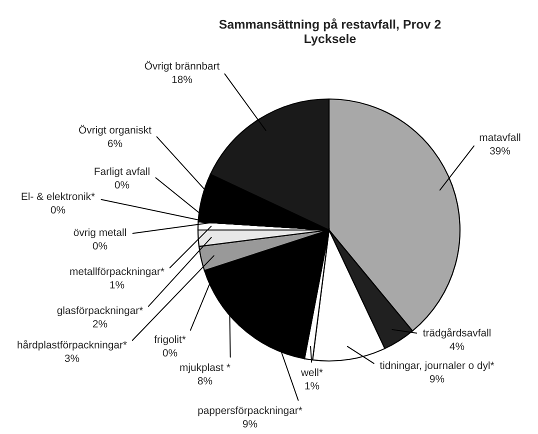 This screenshot has width=538, height=434. What do you see at coordinates (182, 80) in the screenshot?
I see `data-label: 18%` at bounding box center [182, 80].